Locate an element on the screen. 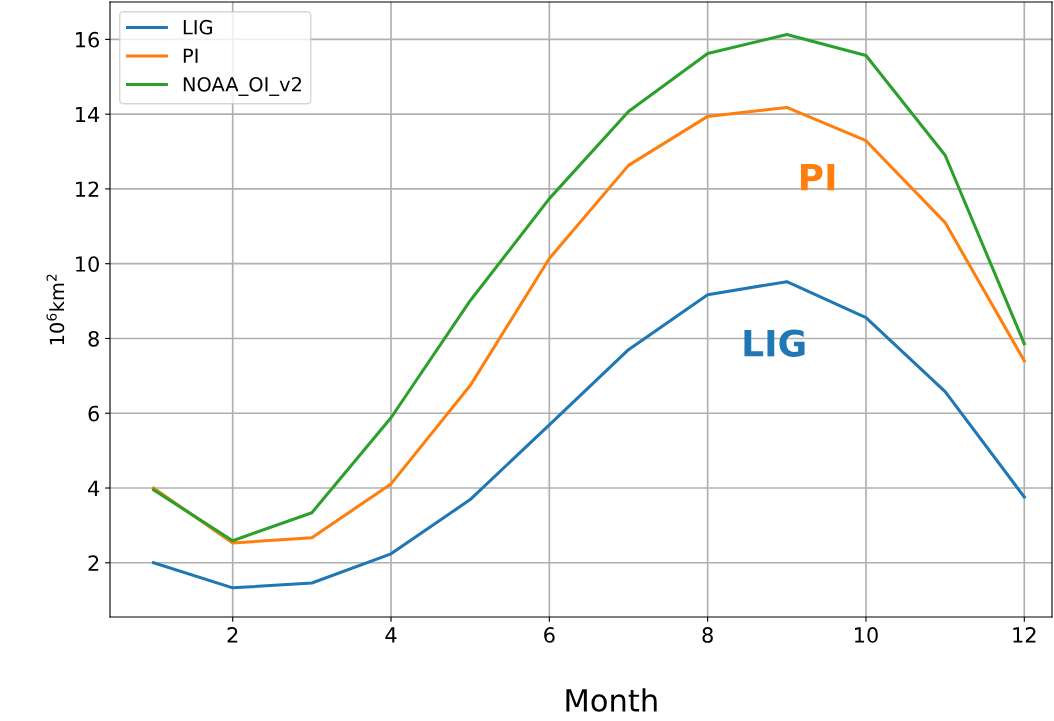  legend-label: NOAA_OI_v2 is located at coordinates (242, 86).